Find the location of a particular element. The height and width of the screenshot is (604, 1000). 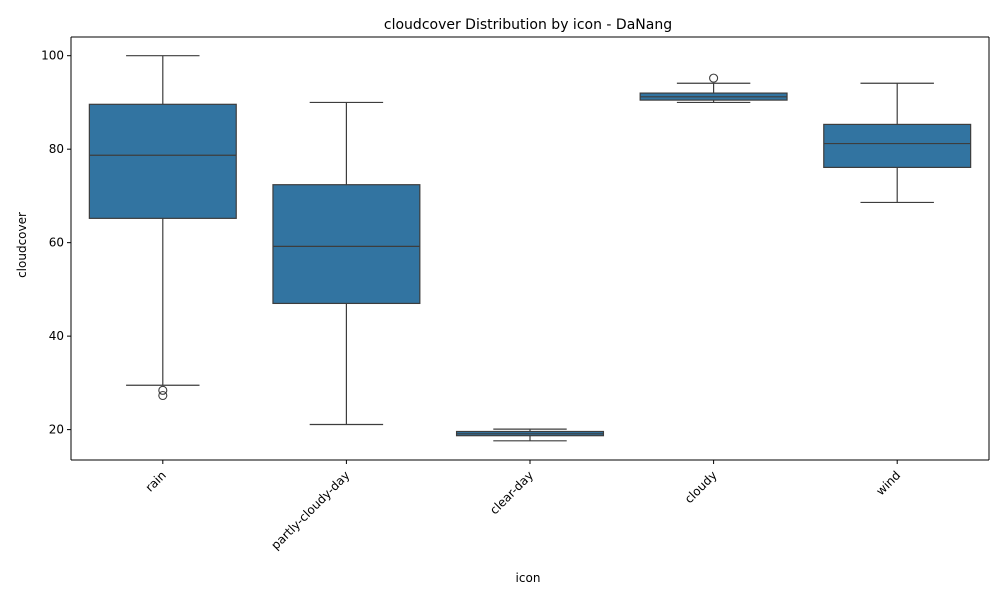

y-axis-label: cloudcover is located at coordinates (22, 245).